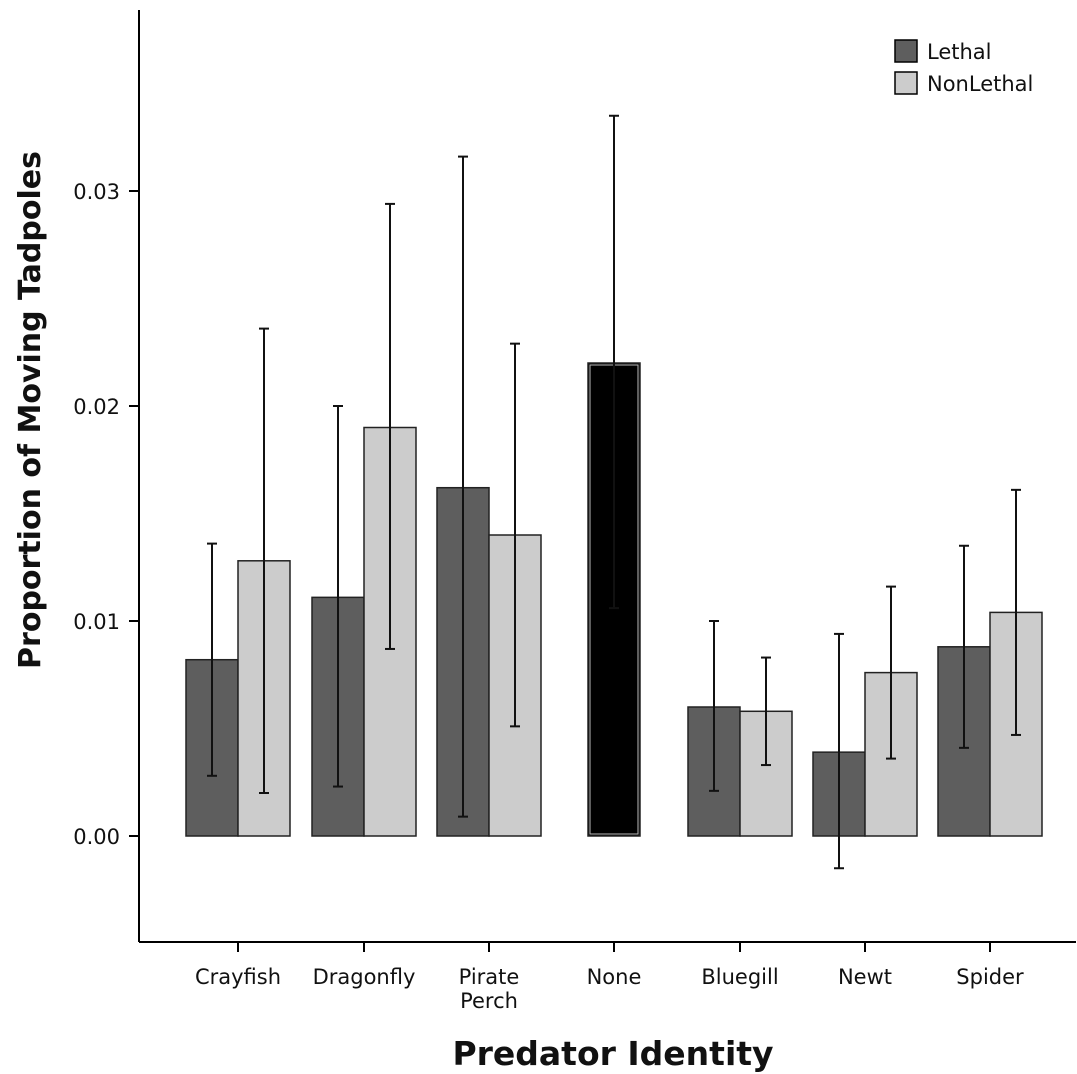 The image size is (1077, 1074). I want to click on legend: Lethal NonLethal, so click(963, 67).